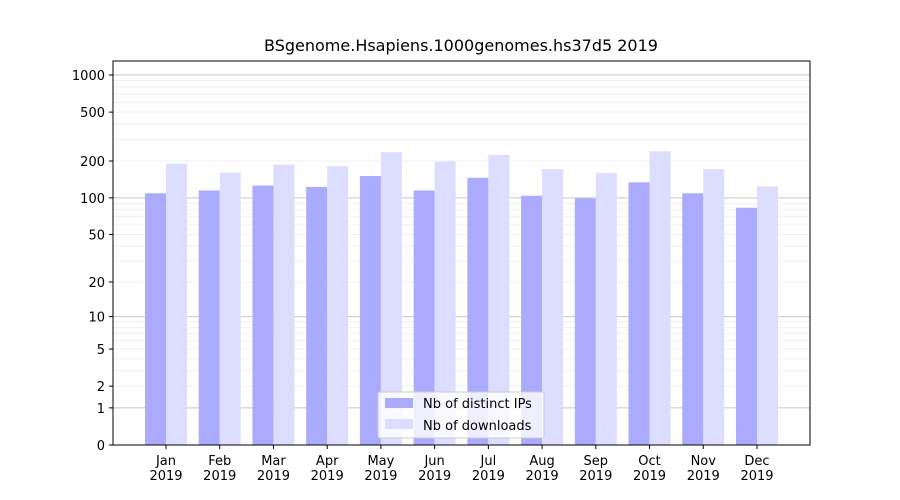 The image size is (900, 500). I want to click on x-tick-label: Dec, so click(756, 461).